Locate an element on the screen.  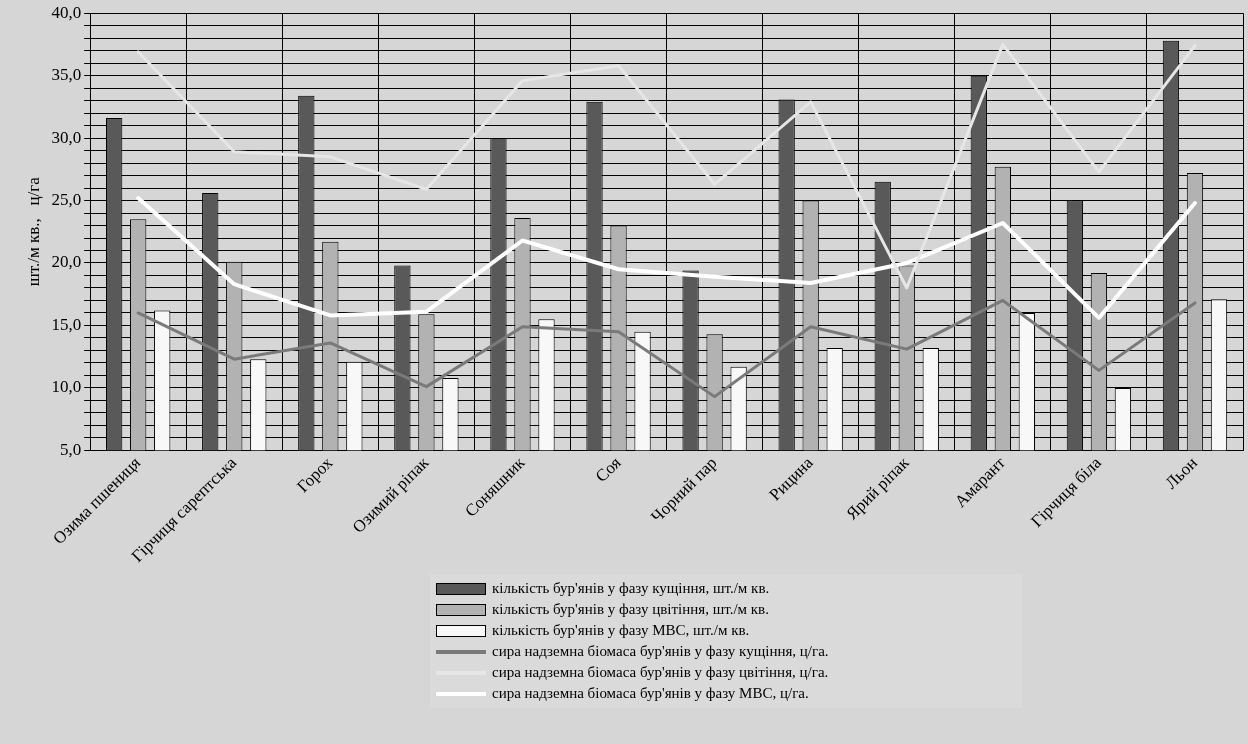
y-tick-label: 15,0 is located at coordinates (66, 324).